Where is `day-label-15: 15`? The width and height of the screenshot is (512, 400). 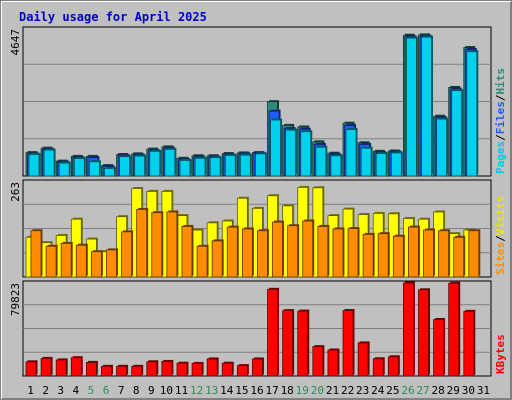
day-label-15: 15 is located at coordinates (241, 390).